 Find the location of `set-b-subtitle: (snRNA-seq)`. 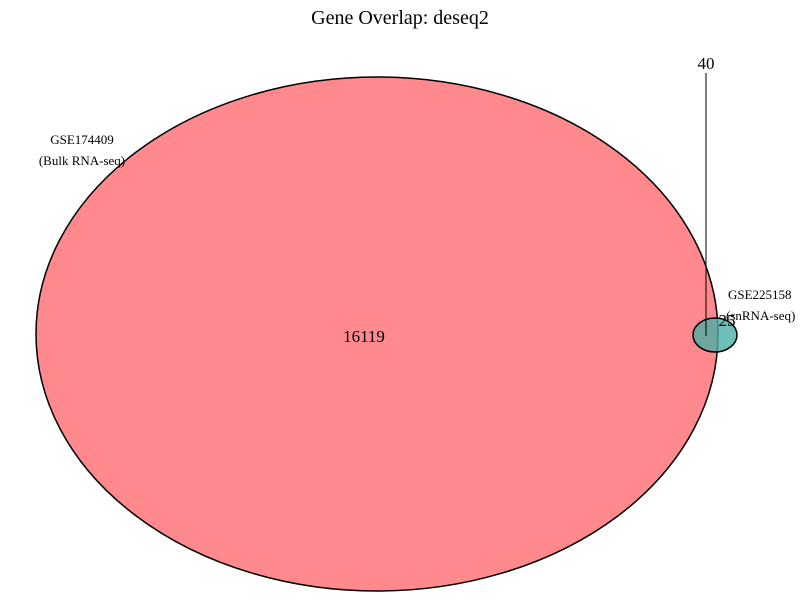

set-b-subtitle: (snRNA-seq) is located at coordinates (760, 315).